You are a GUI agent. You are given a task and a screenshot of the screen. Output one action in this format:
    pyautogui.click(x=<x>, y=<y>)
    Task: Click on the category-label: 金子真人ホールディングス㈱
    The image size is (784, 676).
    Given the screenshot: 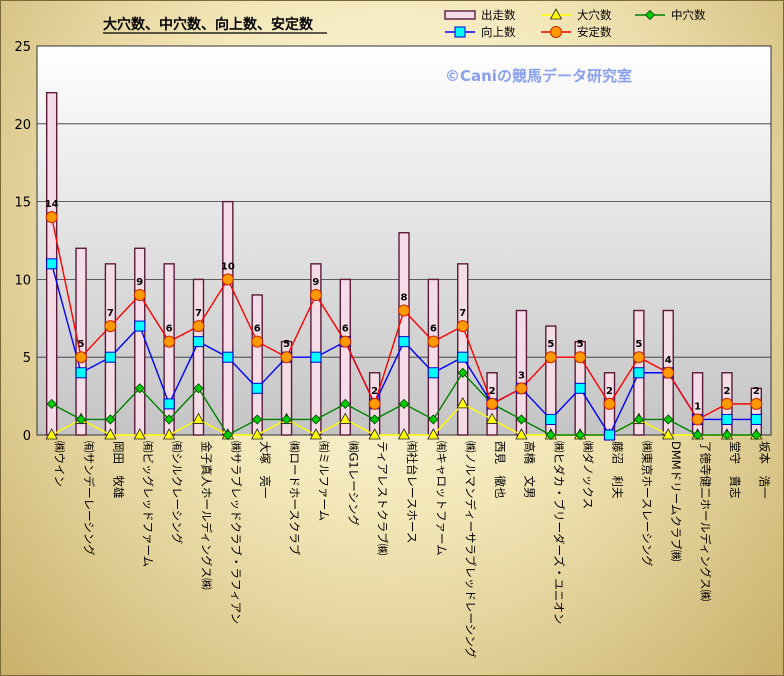 What is the action you would take?
    pyautogui.click(x=206, y=515)
    